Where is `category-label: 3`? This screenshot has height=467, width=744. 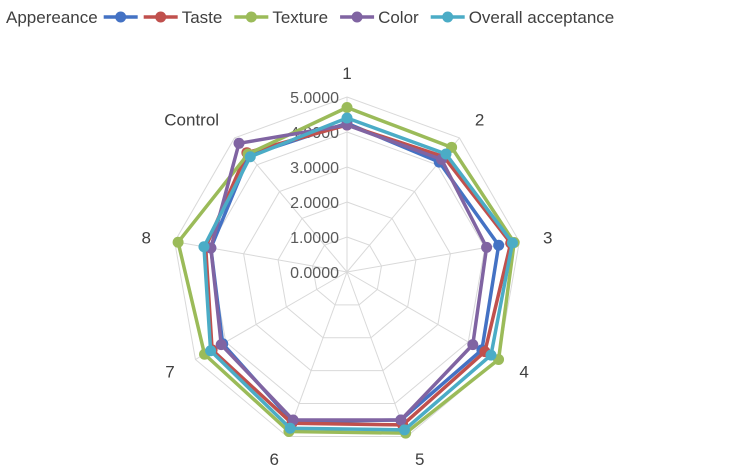
category-label: 3 is located at coordinates (547, 237).